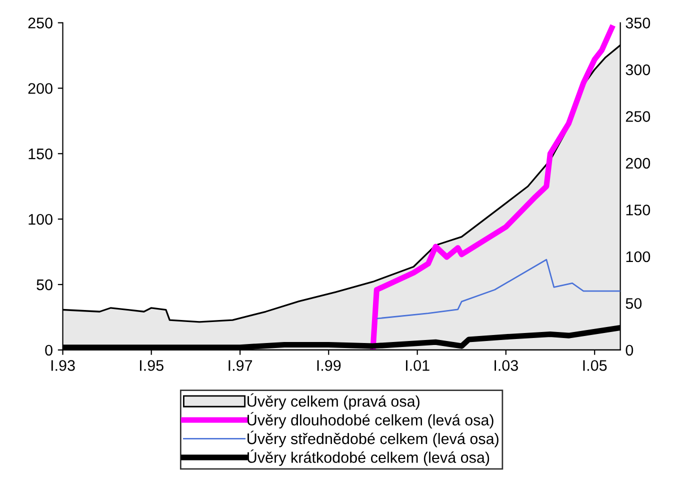  What do you see at coordinates (63, 365) in the screenshot?
I see `x-tick-label: I.93` at bounding box center [63, 365].